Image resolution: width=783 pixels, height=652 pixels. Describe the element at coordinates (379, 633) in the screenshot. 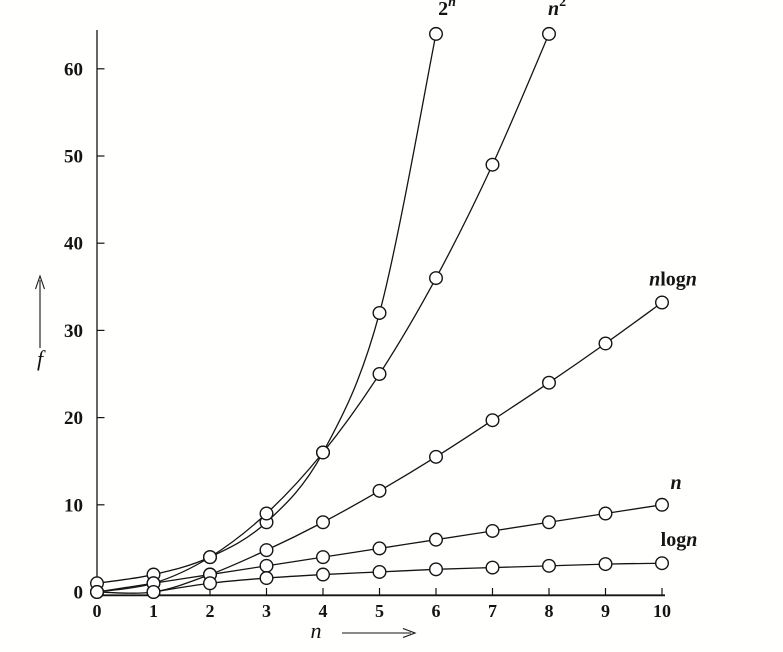

I see `x-axis-arrow-icon` at that location.